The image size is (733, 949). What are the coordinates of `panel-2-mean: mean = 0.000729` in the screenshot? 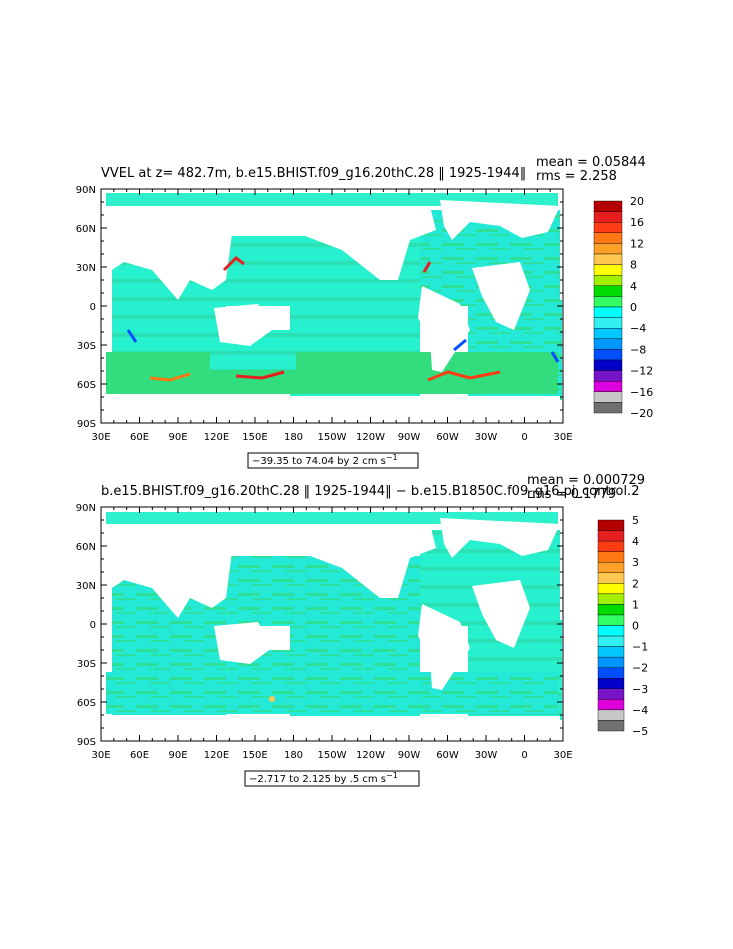 It's located at (586, 480).